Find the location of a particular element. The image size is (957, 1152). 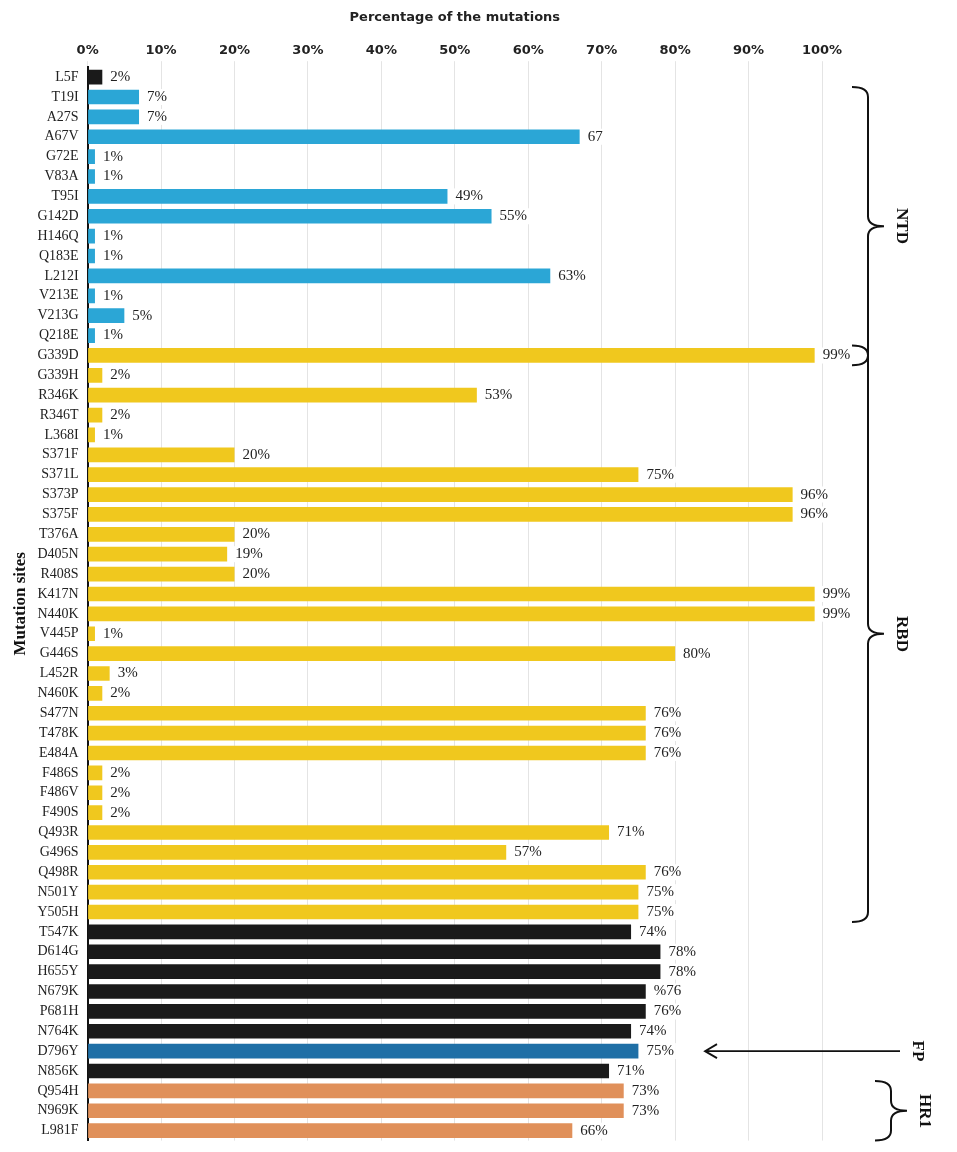

y-tick-label: T95I is located at coordinates (65, 196).